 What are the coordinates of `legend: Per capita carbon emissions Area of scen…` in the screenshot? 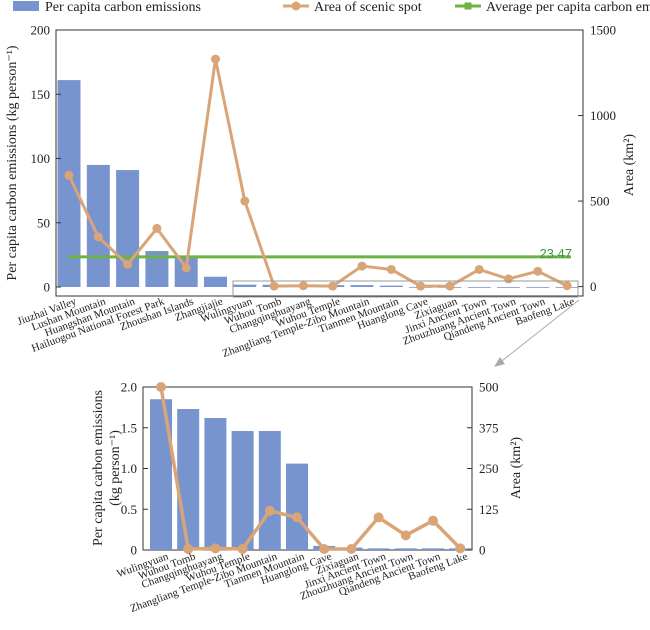 It's located at (331, 7).